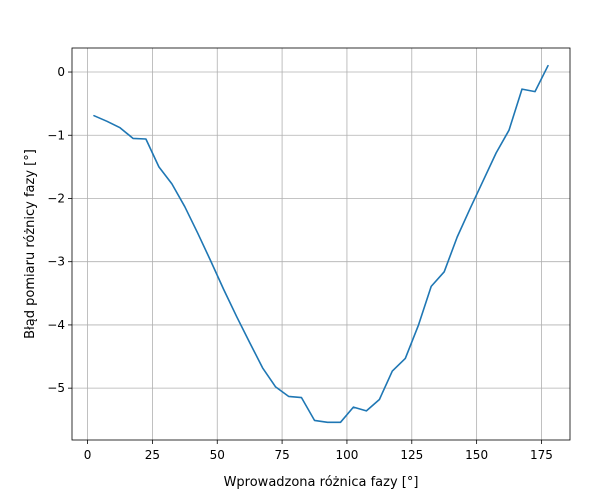 The height and width of the screenshot is (497, 614). I want to click on y-tick-label: −2, so click(56, 198).